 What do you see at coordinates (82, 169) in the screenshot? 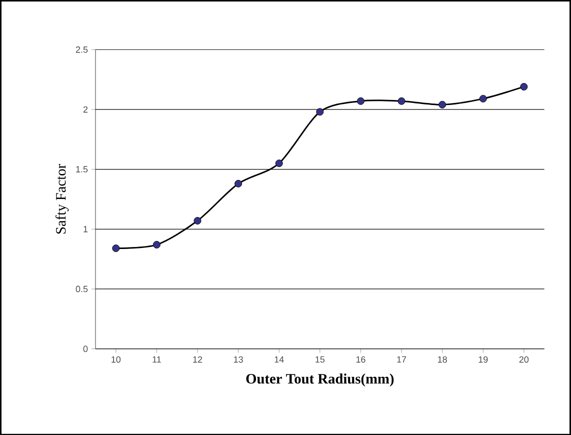
I see `y-tick-label: 1.5` at bounding box center [82, 169].